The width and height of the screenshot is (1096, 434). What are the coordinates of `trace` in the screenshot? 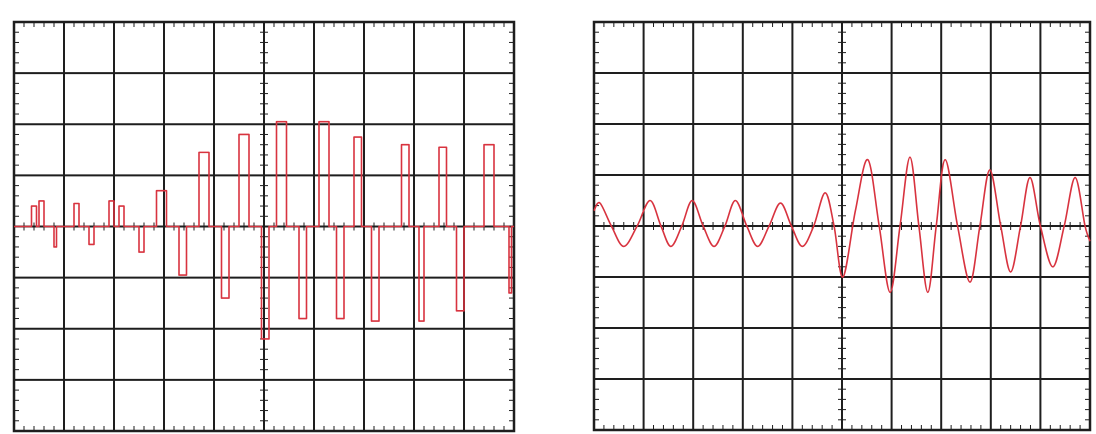 It's located at (842, 225).